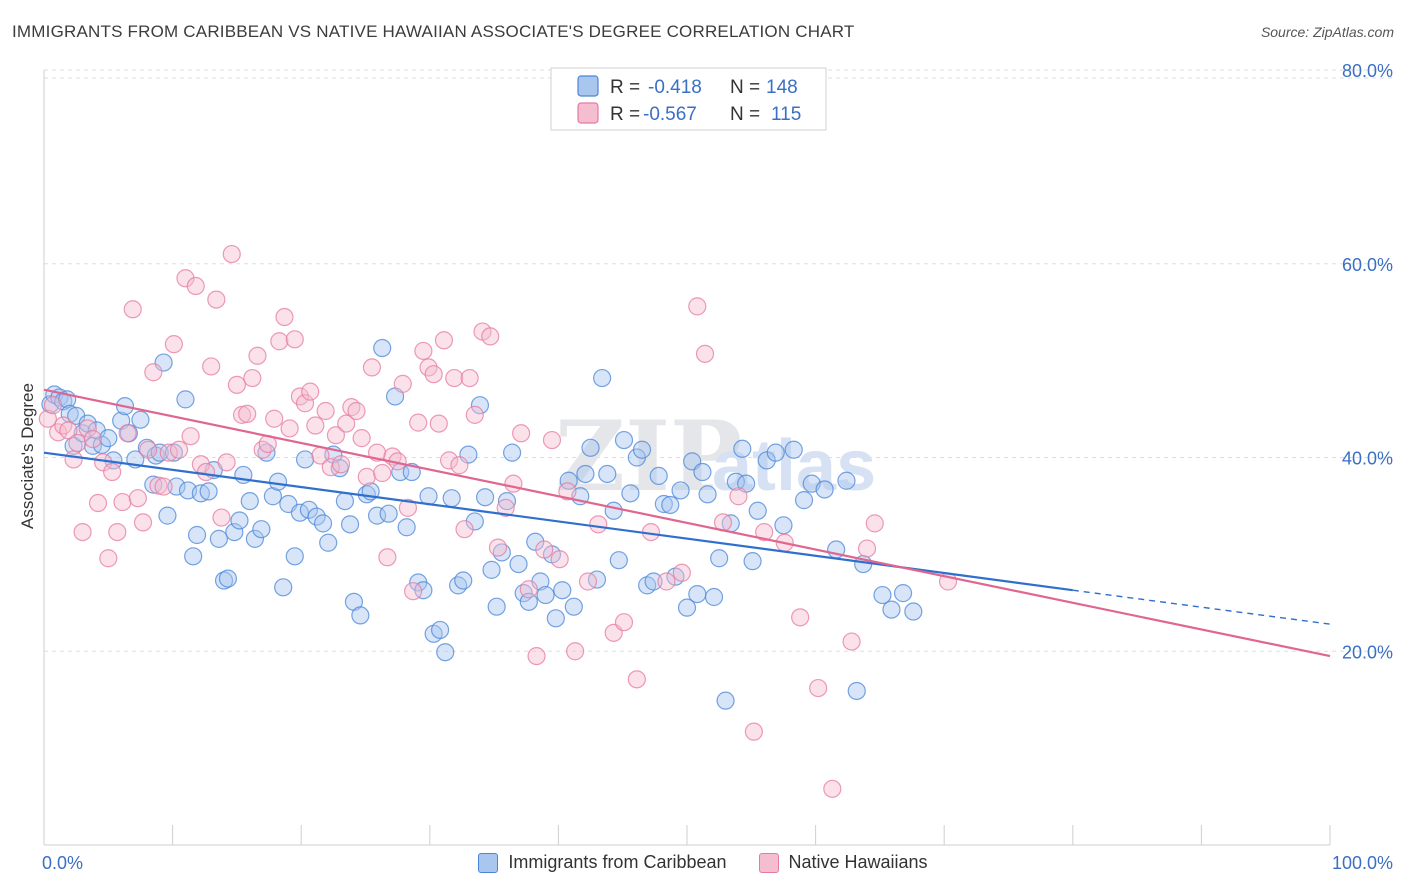 Image resolution: width=1406 pixels, height=892 pixels. Describe the element at coordinates (27, 456) in the screenshot. I see `y-axis-label: Associate's Degree` at that location.